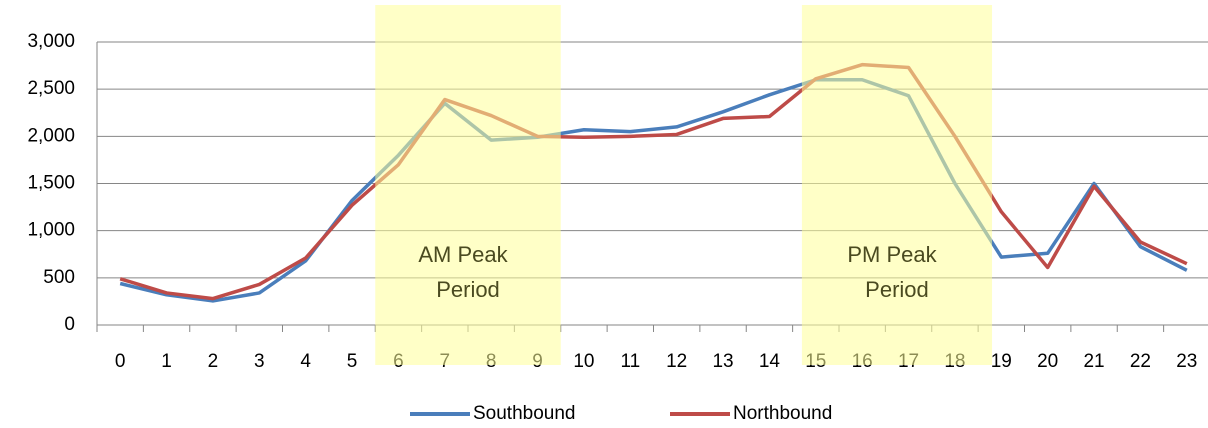 The width and height of the screenshot is (1208, 428). Describe the element at coordinates (782, 413) in the screenshot. I see `legend-label: Northbound` at that location.